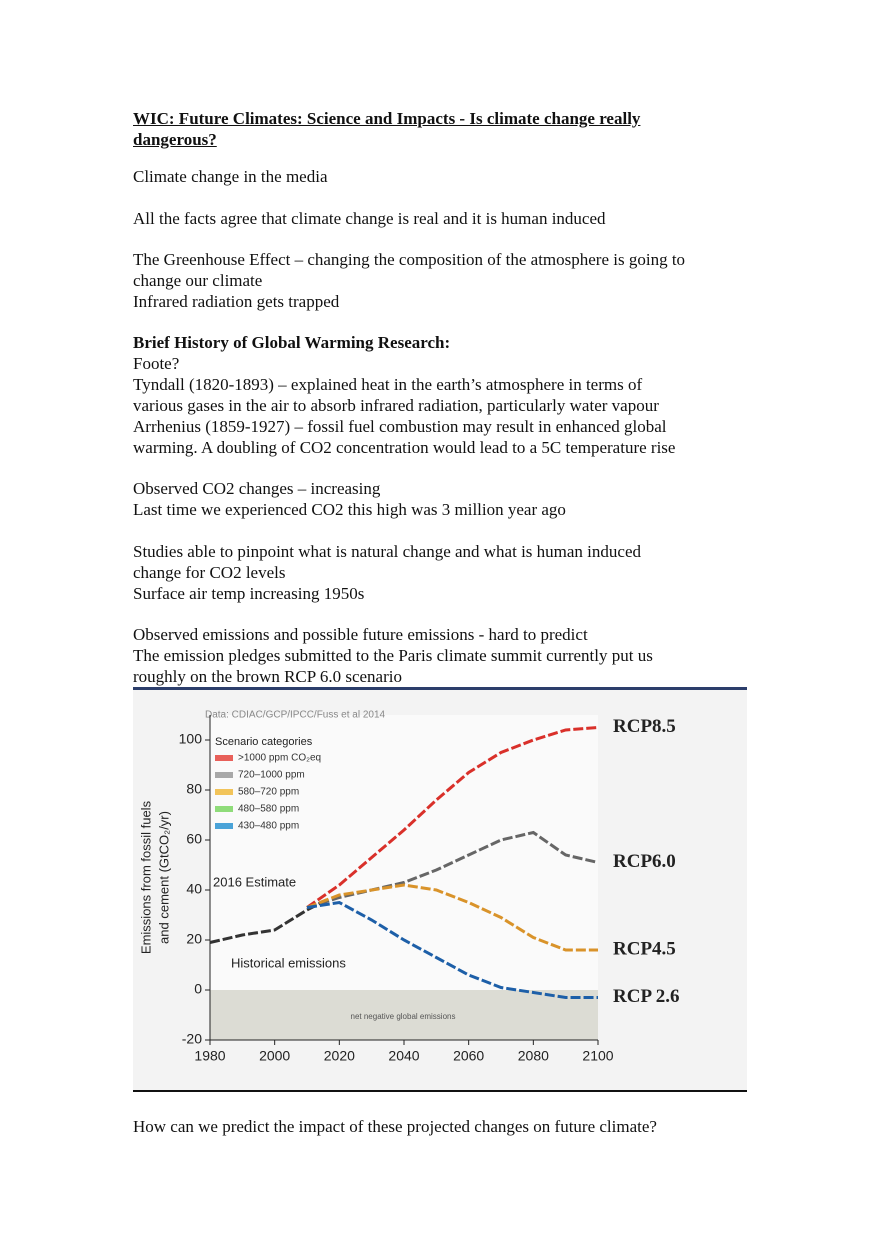 Image resolution: width=880 pixels, height=1245 pixels. I want to click on y-axis-label: Emissions from fossil fuels, so click(145, 877).